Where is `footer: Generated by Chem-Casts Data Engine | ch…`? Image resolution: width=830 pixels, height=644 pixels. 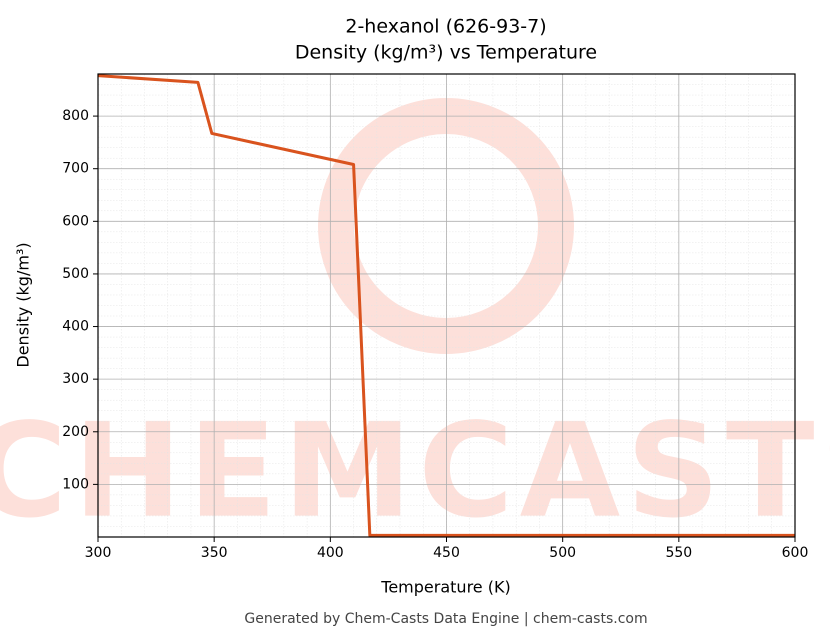 footer: Generated by Chem-Casts Data Engine | ch… is located at coordinates (445, 619).